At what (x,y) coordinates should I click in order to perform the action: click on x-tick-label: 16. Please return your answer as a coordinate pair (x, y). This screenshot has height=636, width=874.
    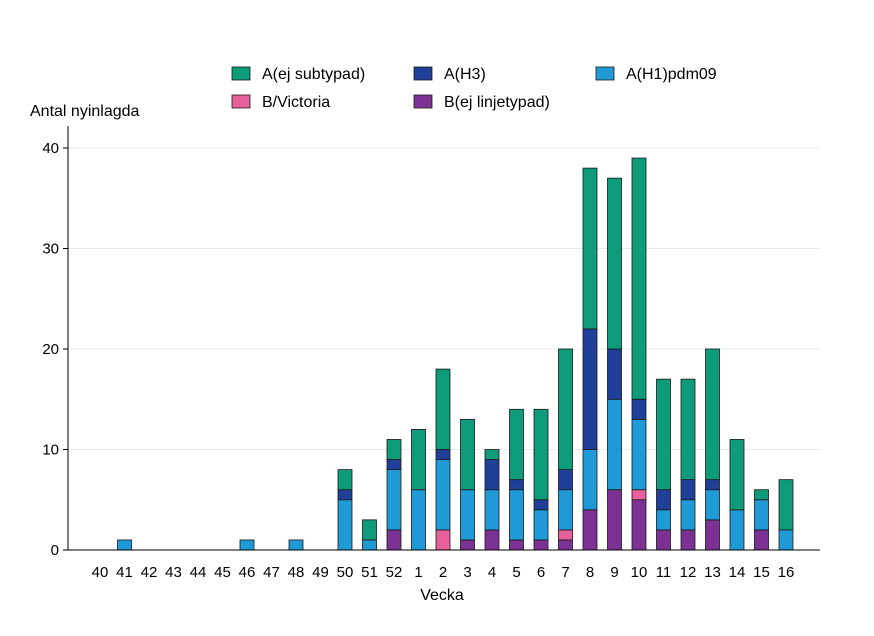
    Looking at the image, I should click on (786, 572).